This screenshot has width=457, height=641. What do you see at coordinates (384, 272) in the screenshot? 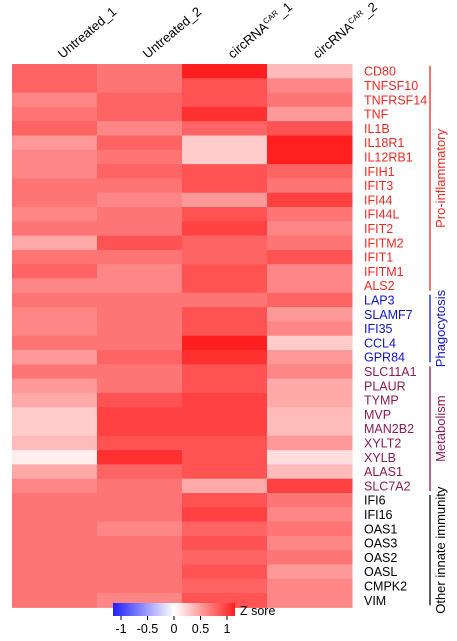
I see `row-label: IFITM1` at bounding box center [384, 272].